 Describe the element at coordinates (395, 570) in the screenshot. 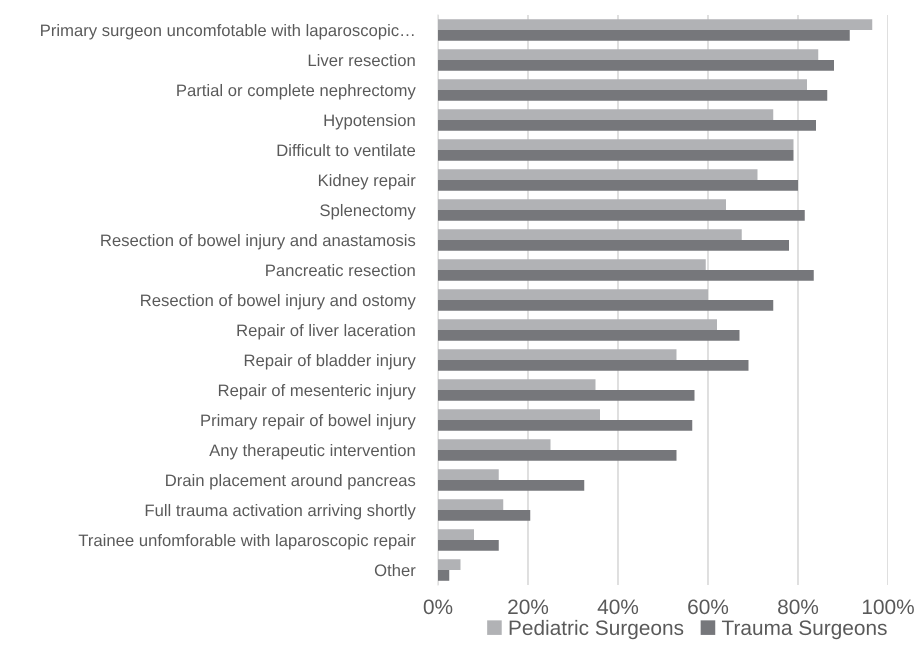

I see `y-tick-label: Other` at that location.